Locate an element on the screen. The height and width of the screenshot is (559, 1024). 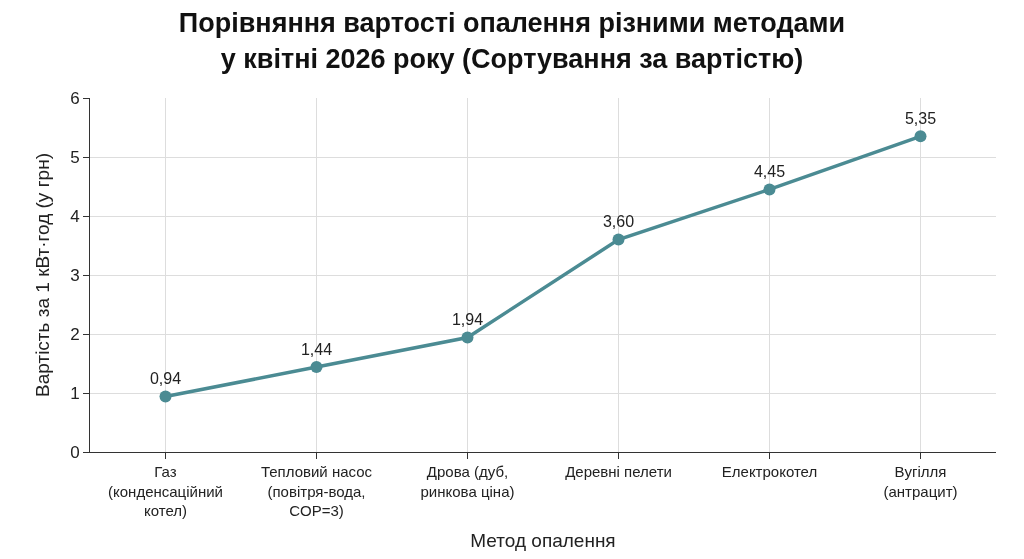
chart-title: Порівняння вартості опалення різними методами у квітні 2026 року (Сортування за вартістю) is located at coordinates (512, 41).